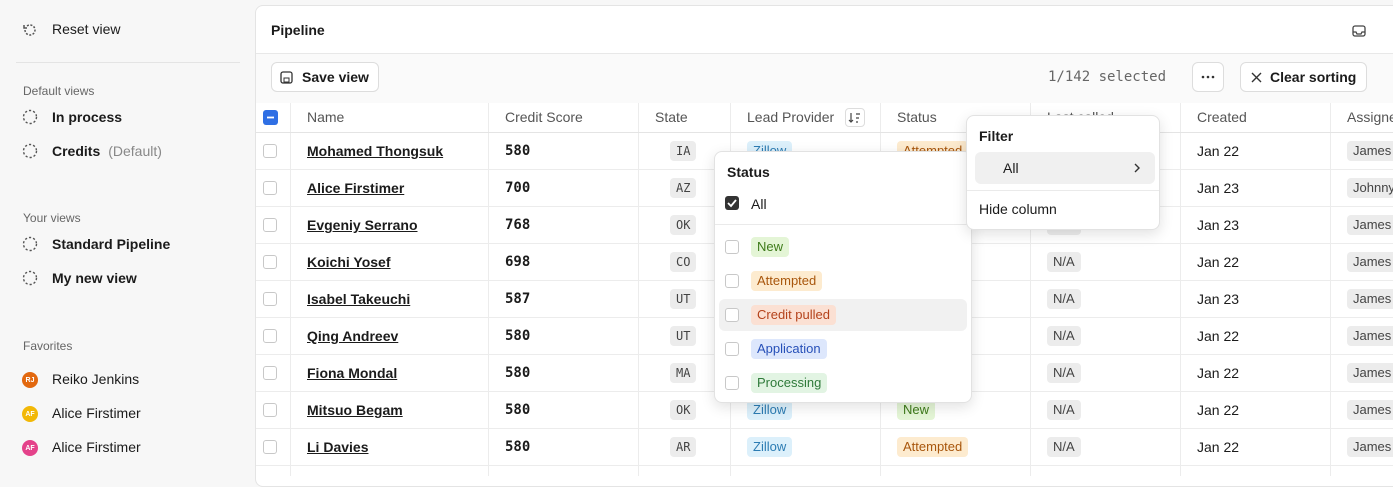  What do you see at coordinates (955, 117) in the screenshot?
I see `column-header: Status` at bounding box center [955, 117].